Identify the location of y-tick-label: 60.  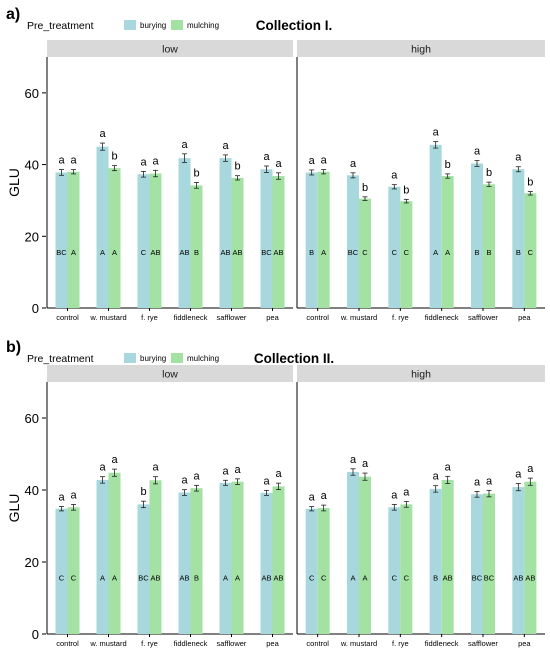
(32, 93).